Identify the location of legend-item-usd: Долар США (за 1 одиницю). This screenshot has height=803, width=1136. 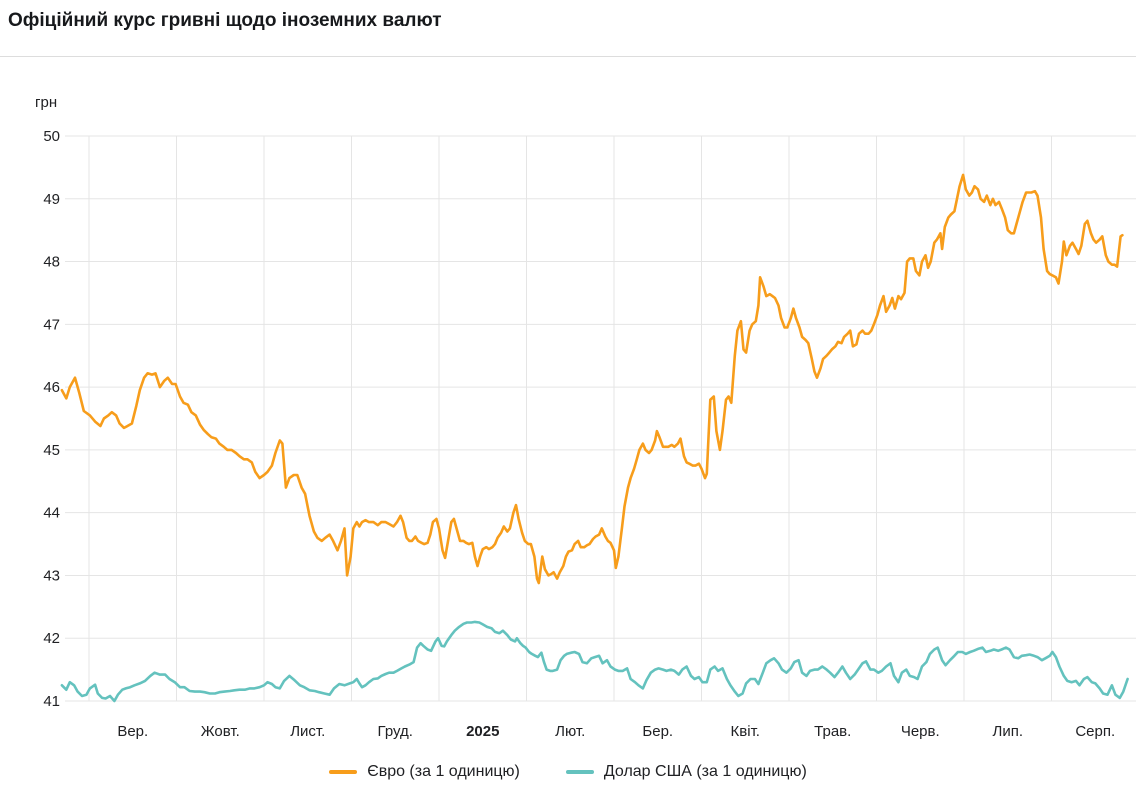
(686, 772).